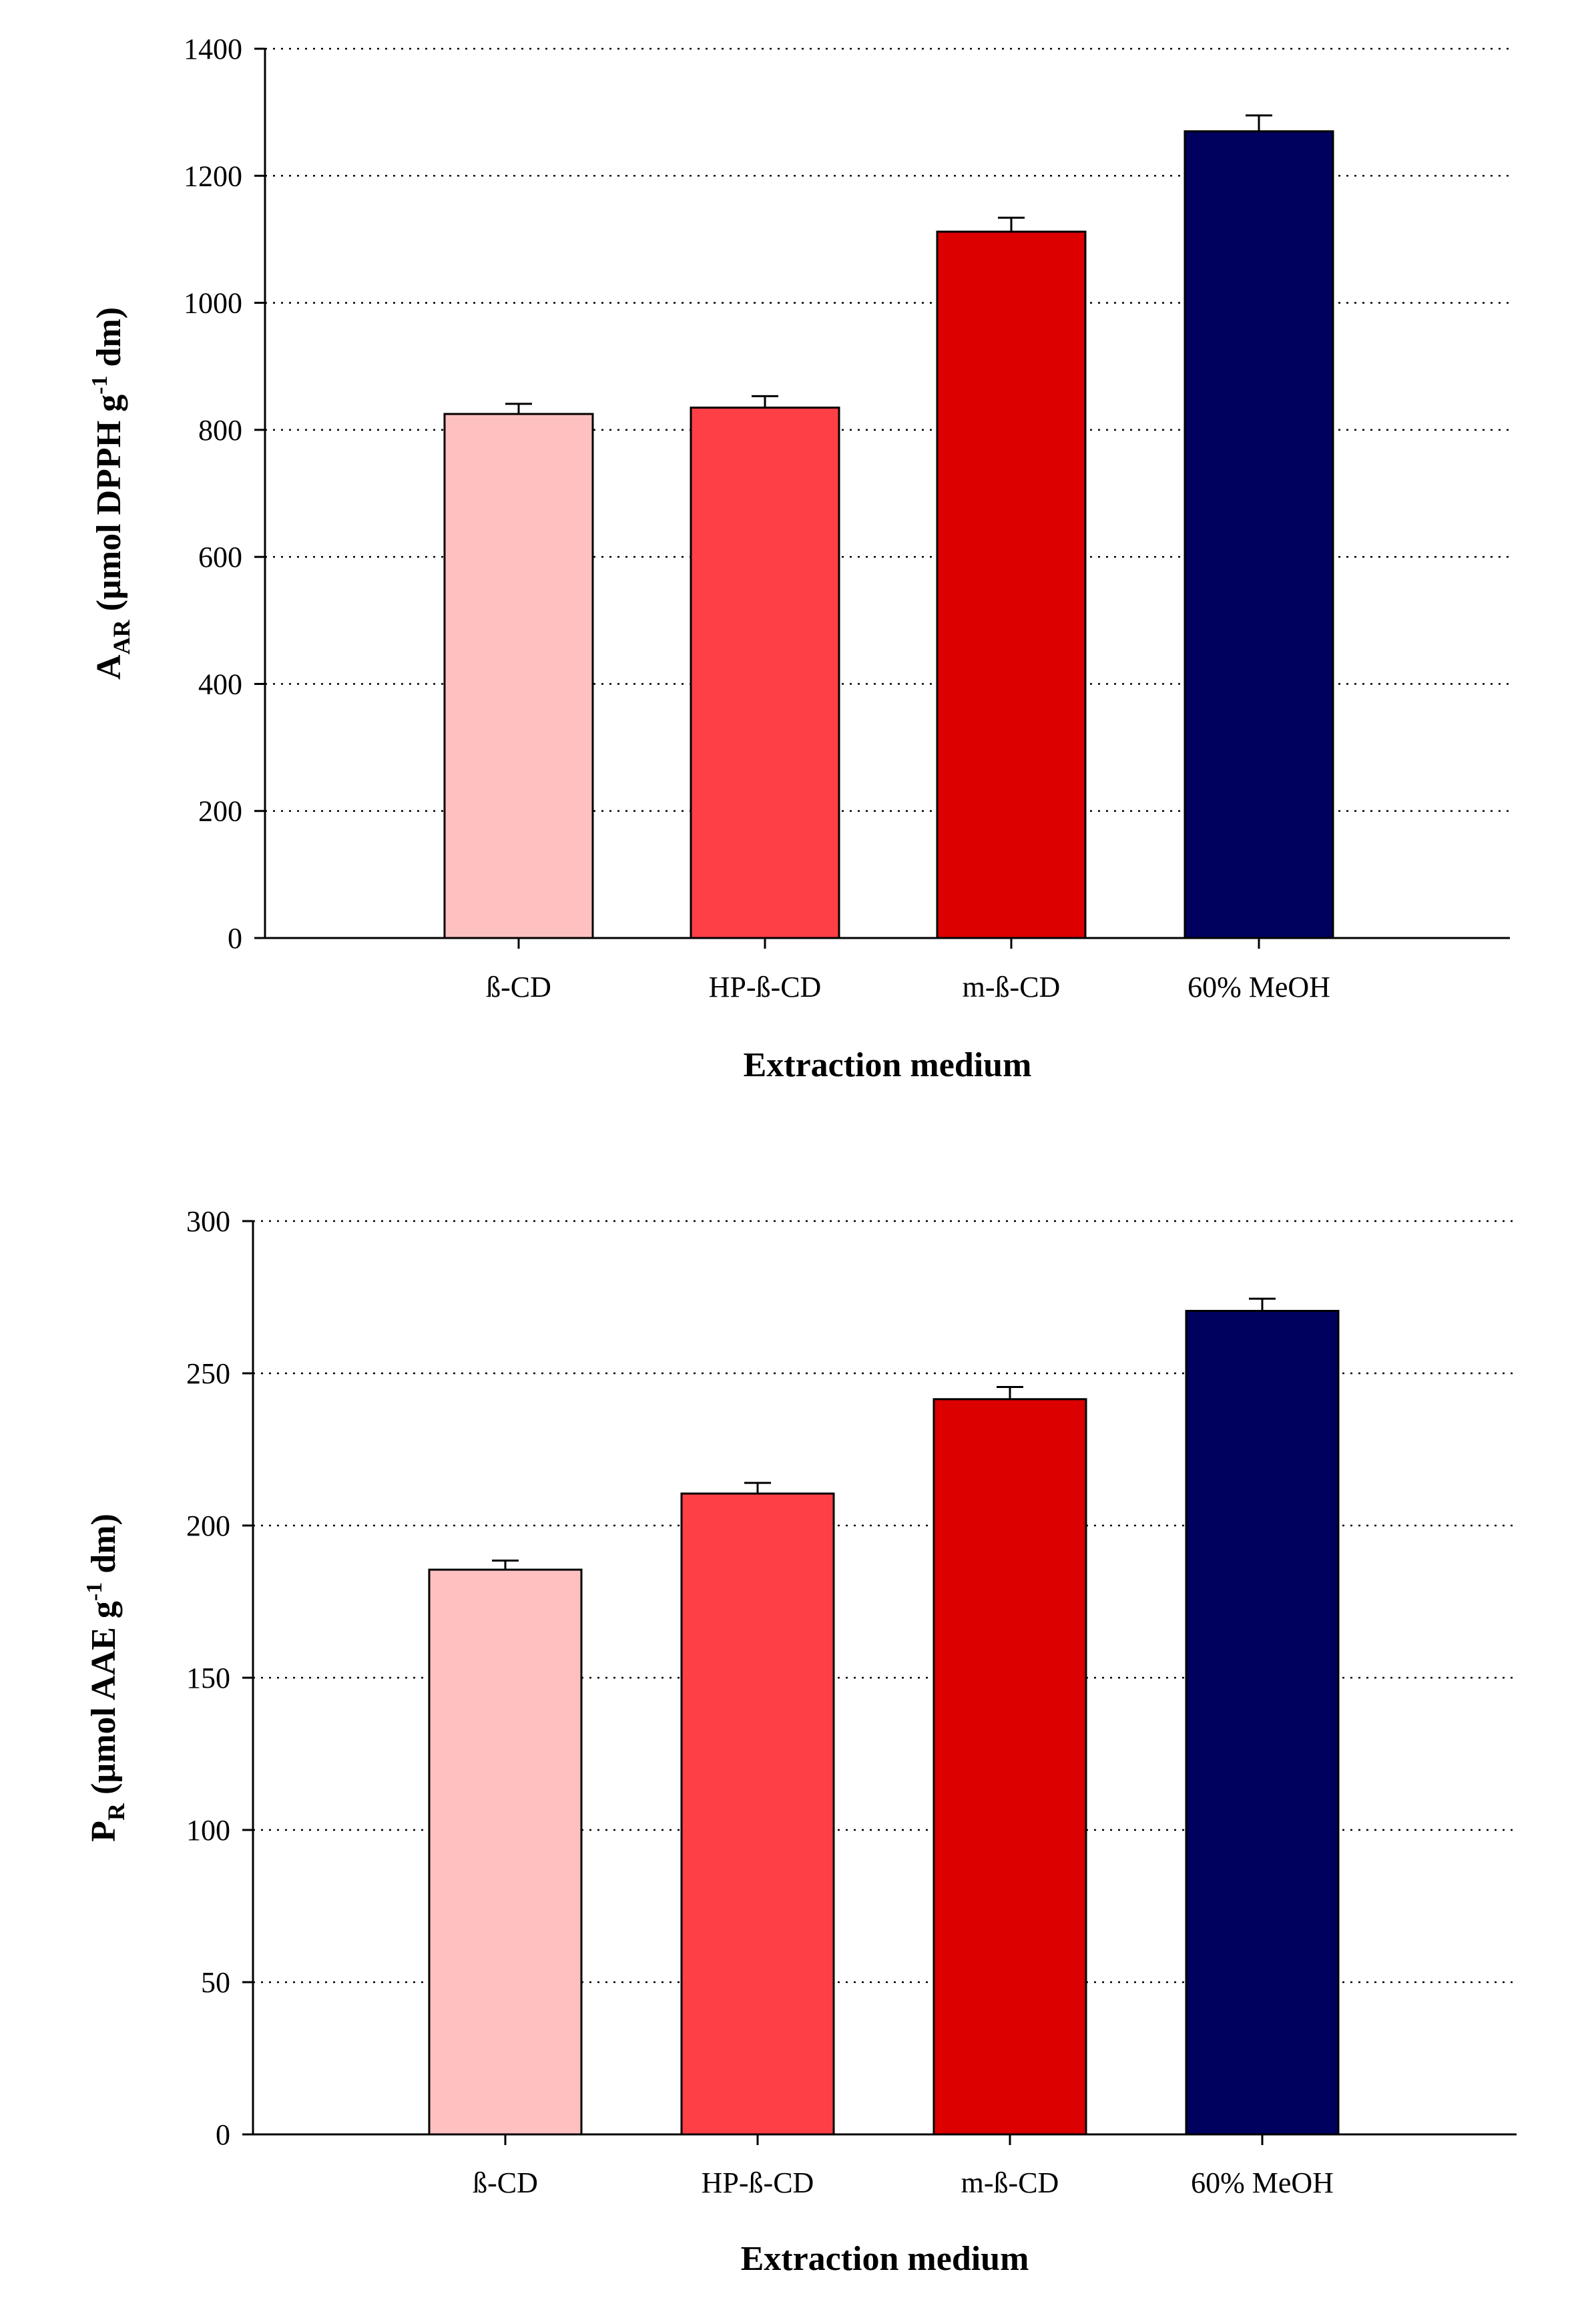  What do you see at coordinates (109, 667) in the screenshot?
I see `y-axis-title-main: A` at bounding box center [109, 667].